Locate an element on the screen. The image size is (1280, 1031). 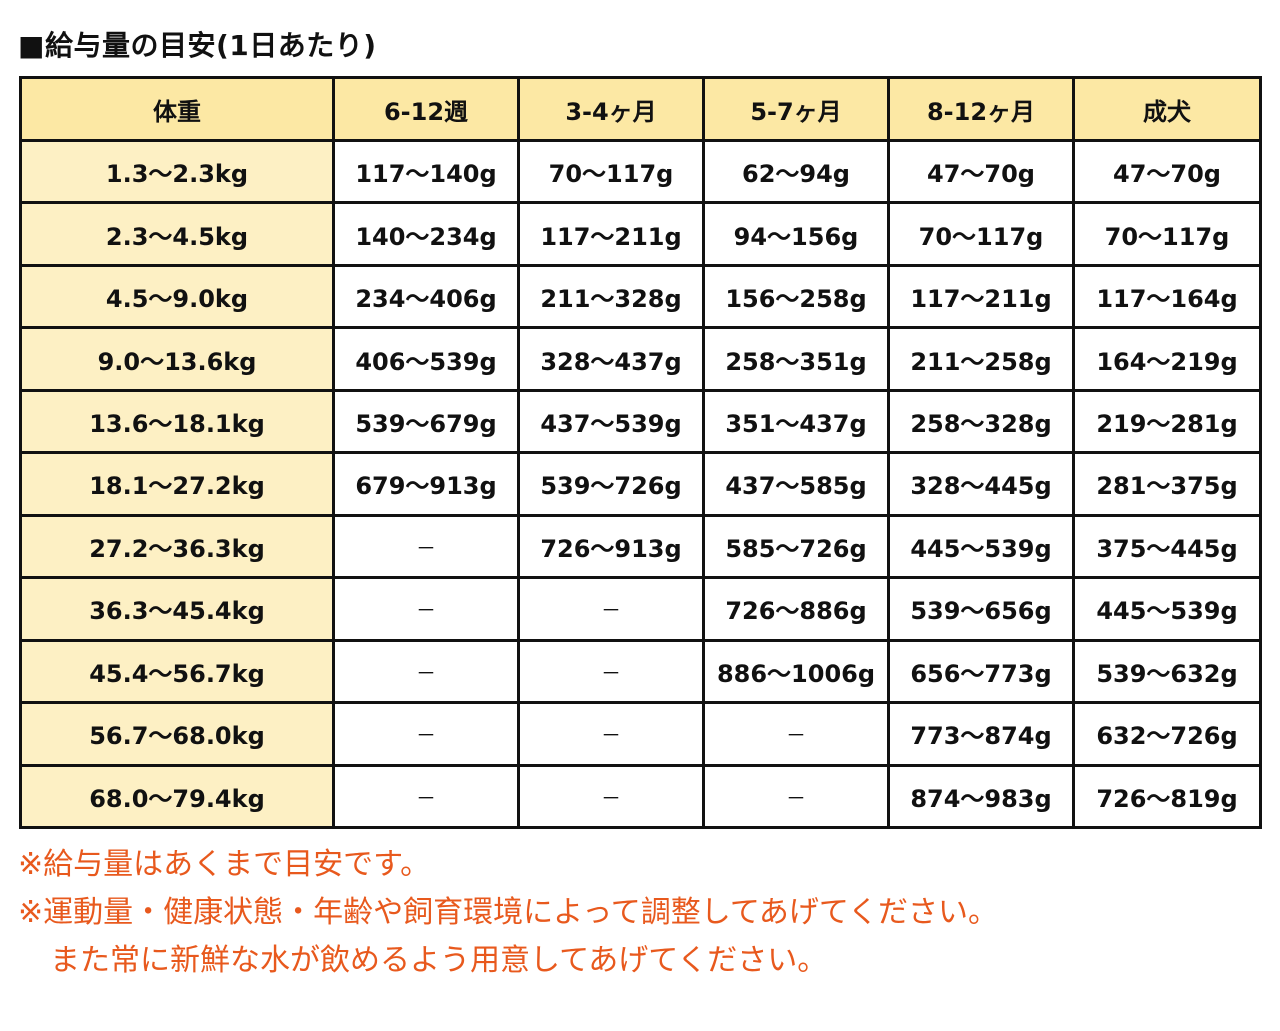
note-water: また常に新鮮な水が飲めるよう用意してあげてください。 is located at coordinates (439, 960).